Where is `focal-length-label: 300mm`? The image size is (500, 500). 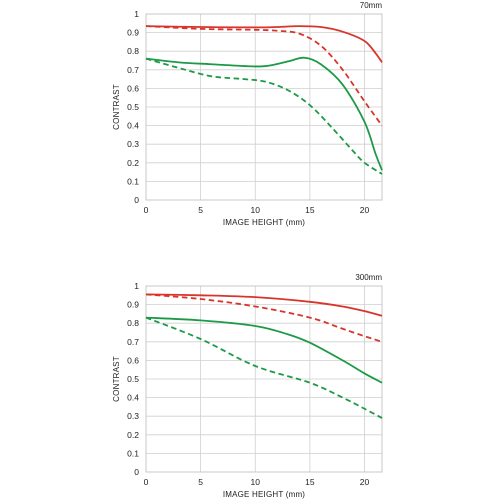 focal-length-label: 300mm is located at coordinates (368, 277).